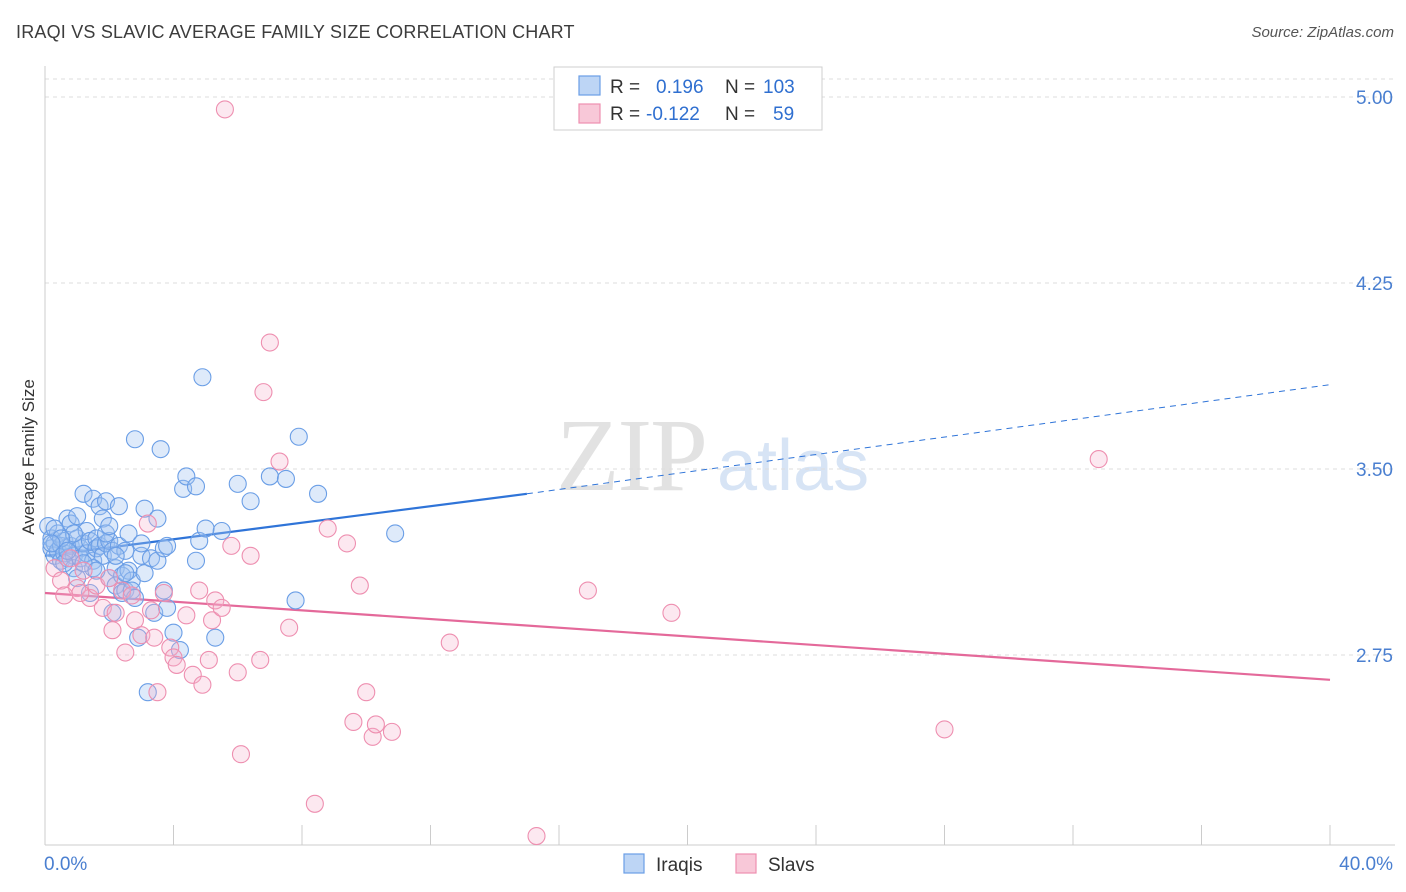 This screenshot has width=1406, height=892. I want to click on series-legend: Iraqis Slavs, so click(718, 864).